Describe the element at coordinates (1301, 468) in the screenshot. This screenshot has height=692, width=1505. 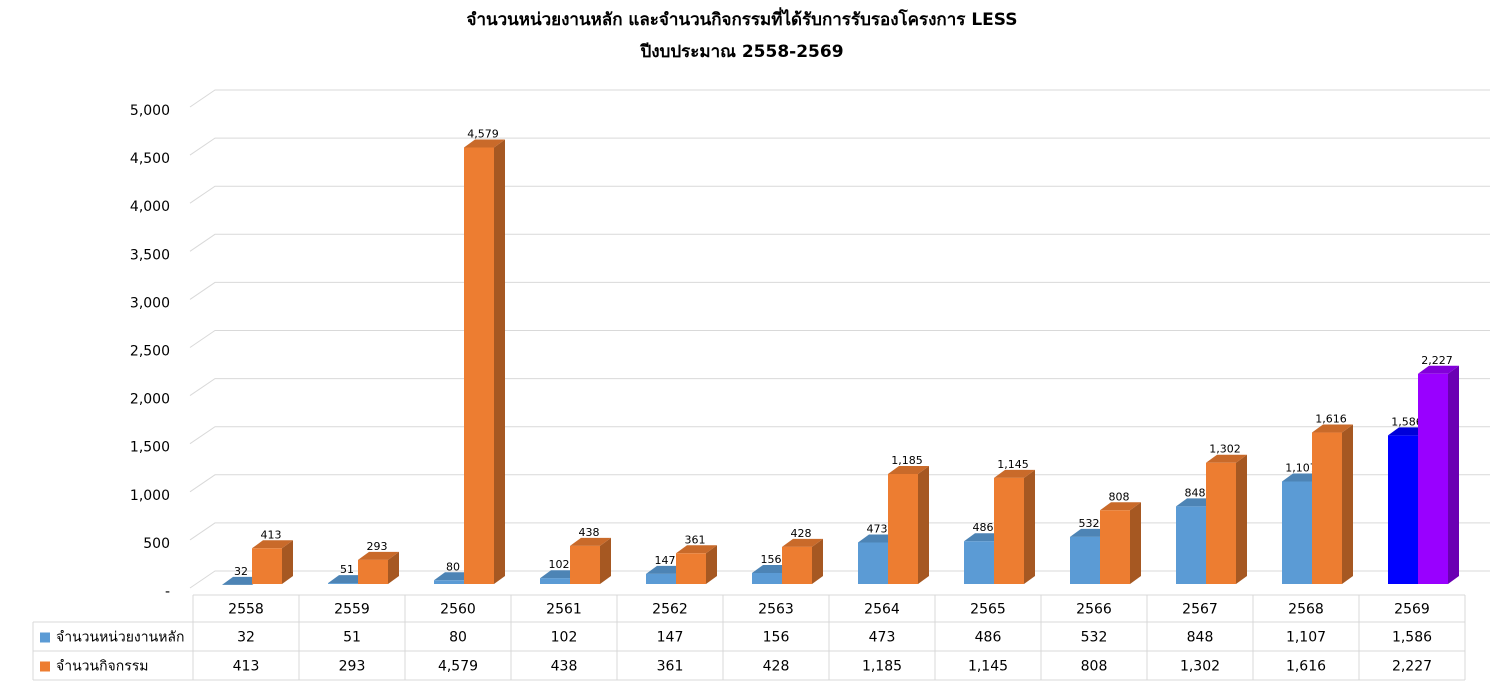
I see `data-label: 1,107` at that location.